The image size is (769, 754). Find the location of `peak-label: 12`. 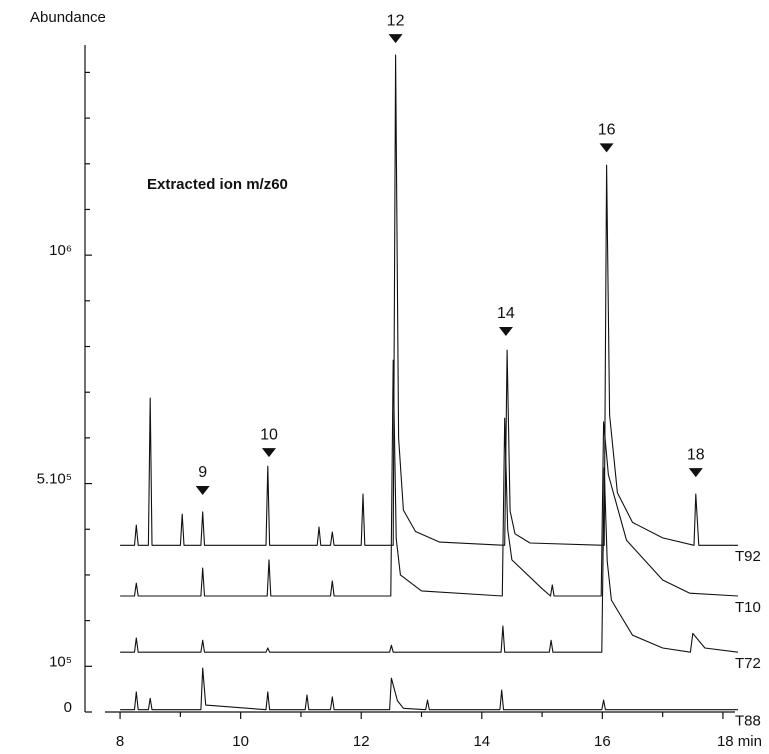

peak-label: 12 is located at coordinates (396, 20).